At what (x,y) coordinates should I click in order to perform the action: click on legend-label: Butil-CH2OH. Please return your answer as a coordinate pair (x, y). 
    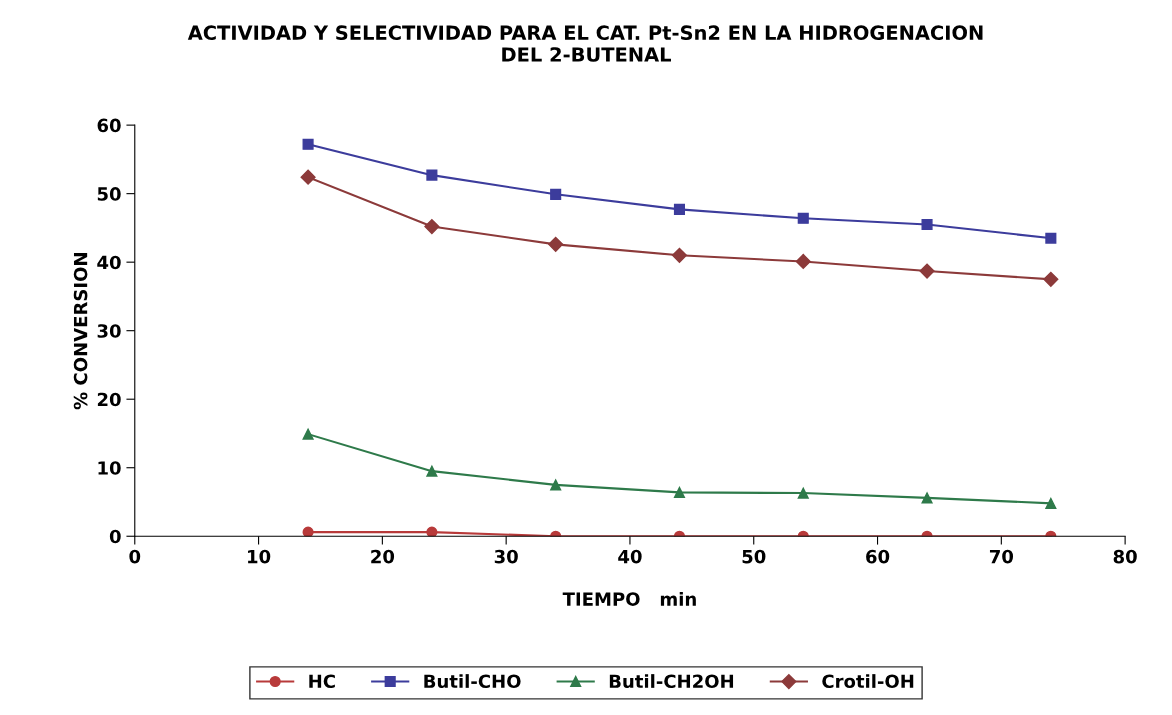
    Looking at the image, I should click on (671, 681).